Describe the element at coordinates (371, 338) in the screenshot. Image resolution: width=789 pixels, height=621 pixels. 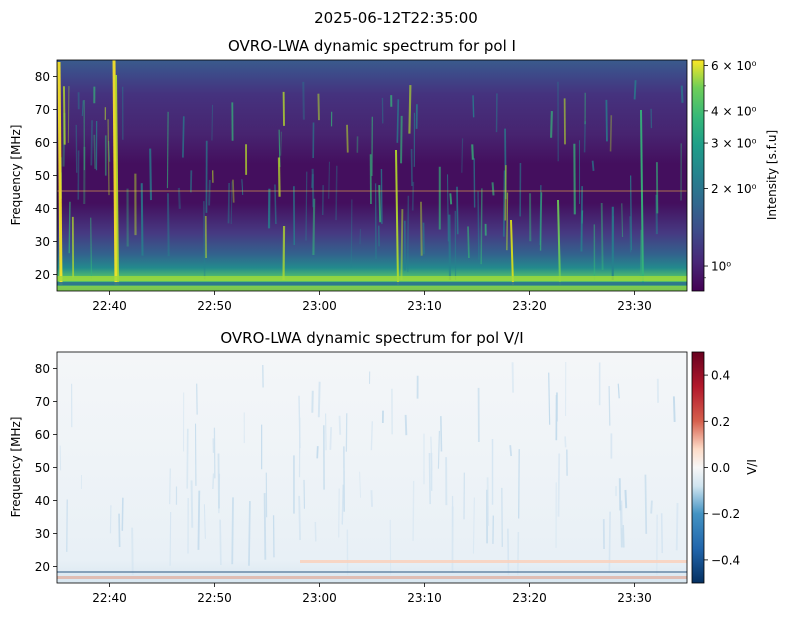
I see `chart-title-pol-vi: OVRO-LWA dynamic spectrum for pol V/I` at that location.